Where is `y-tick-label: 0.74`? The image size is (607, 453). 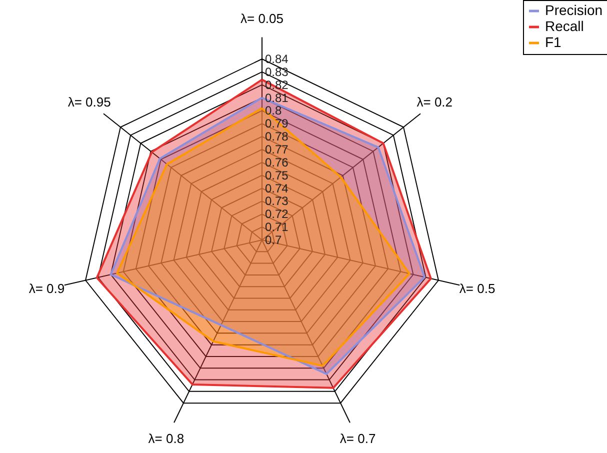 y-tick-label: 0.74 is located at coordinates (277, 188).